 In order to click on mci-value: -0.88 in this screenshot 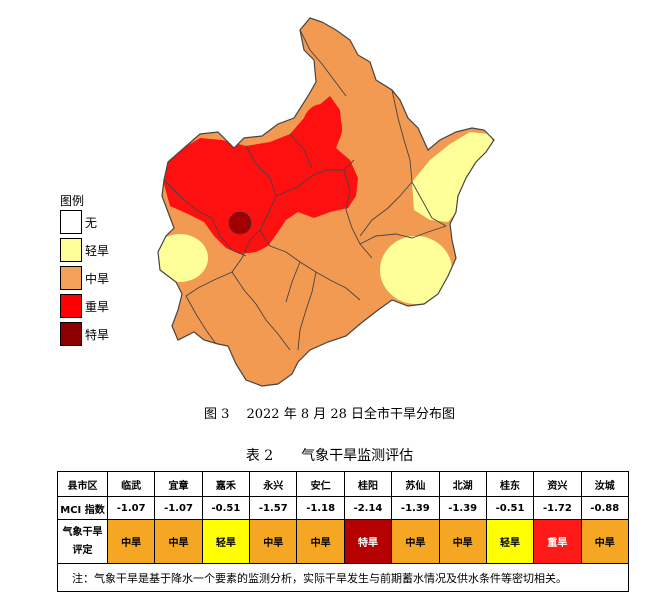, I will do `click(605, 508)`.